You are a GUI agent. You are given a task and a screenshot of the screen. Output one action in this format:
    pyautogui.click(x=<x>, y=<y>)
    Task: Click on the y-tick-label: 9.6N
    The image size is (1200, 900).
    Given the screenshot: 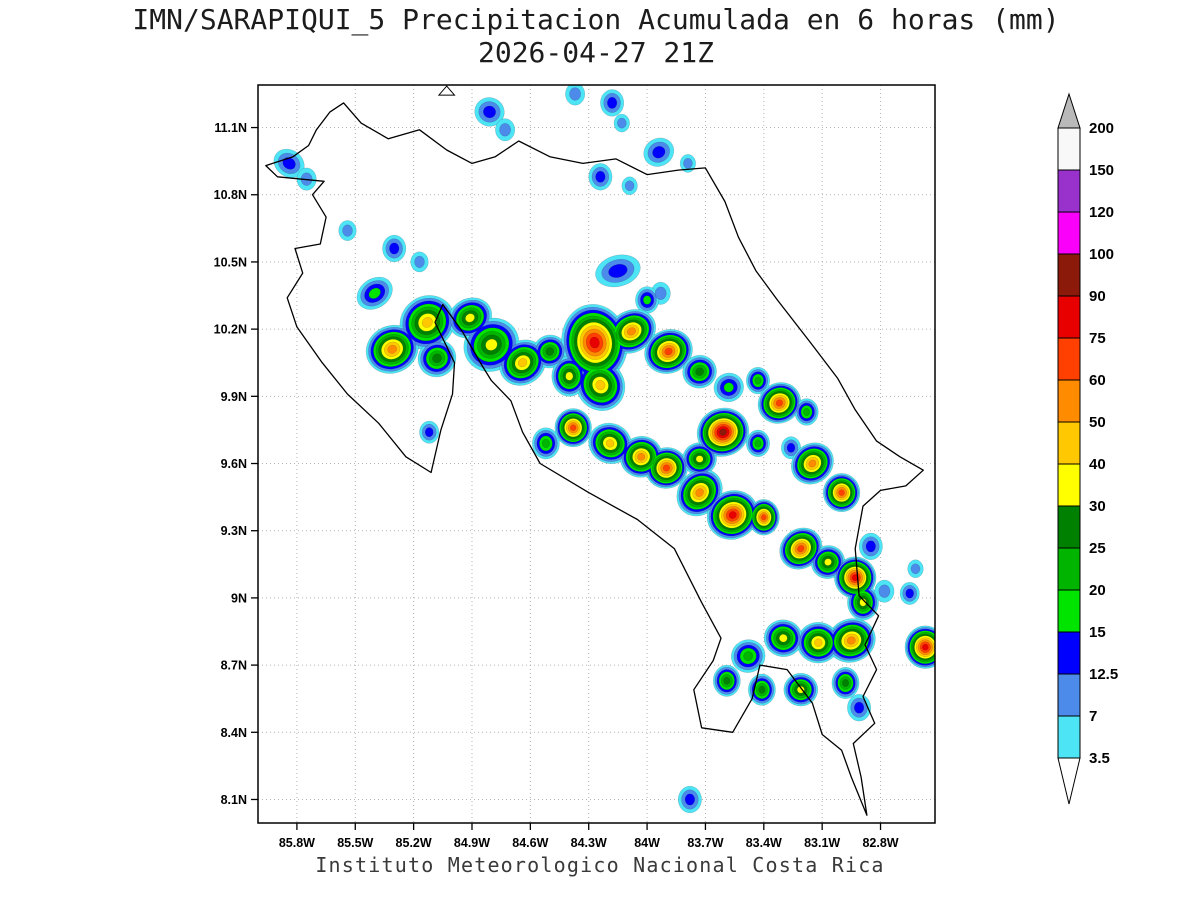 What is the action you would take?
    pyautogui.click(x=234, y=464)
    